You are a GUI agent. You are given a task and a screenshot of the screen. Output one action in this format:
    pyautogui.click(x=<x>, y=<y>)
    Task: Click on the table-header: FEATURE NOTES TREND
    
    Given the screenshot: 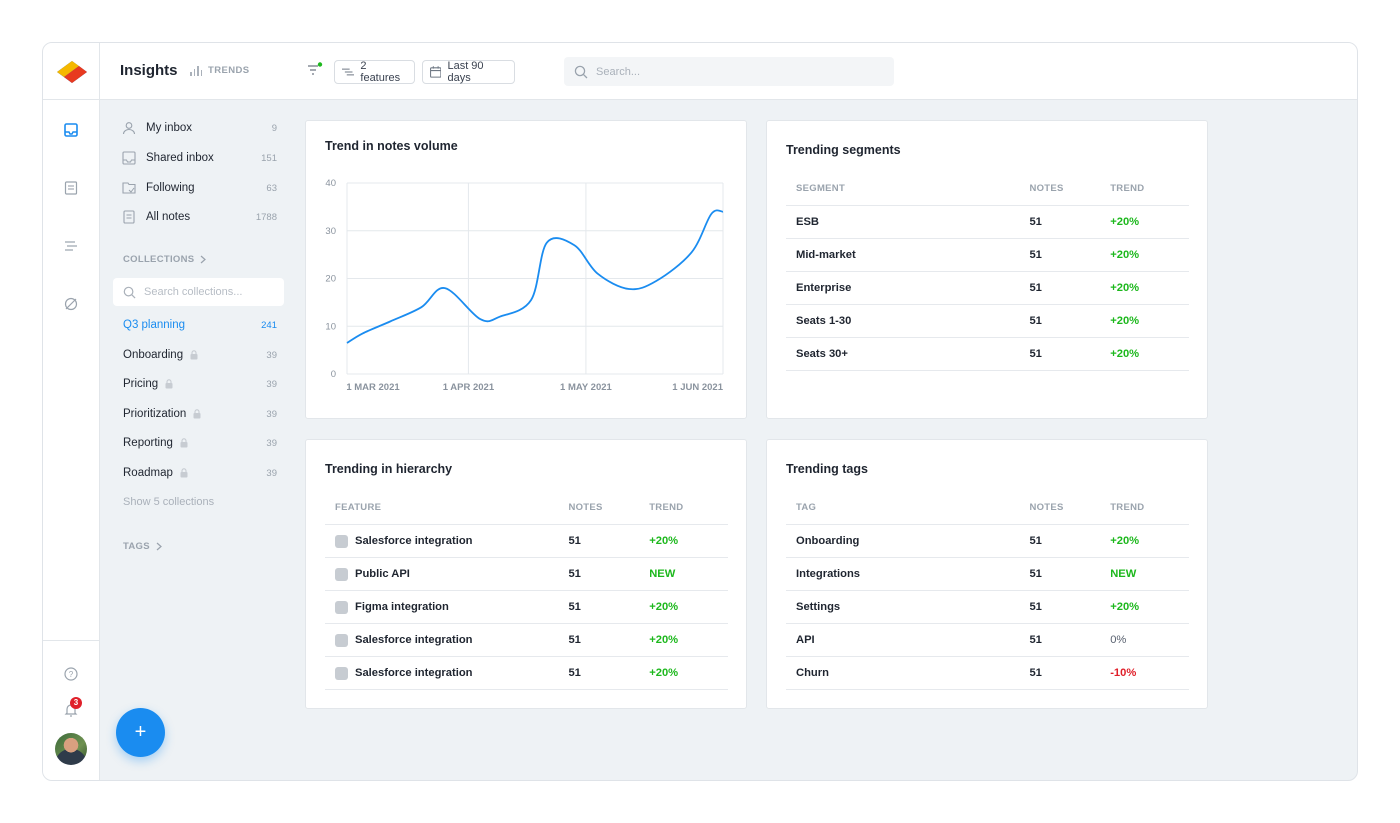 What is the action you would take?
    pyautogui.click(x=526, y=508)
    